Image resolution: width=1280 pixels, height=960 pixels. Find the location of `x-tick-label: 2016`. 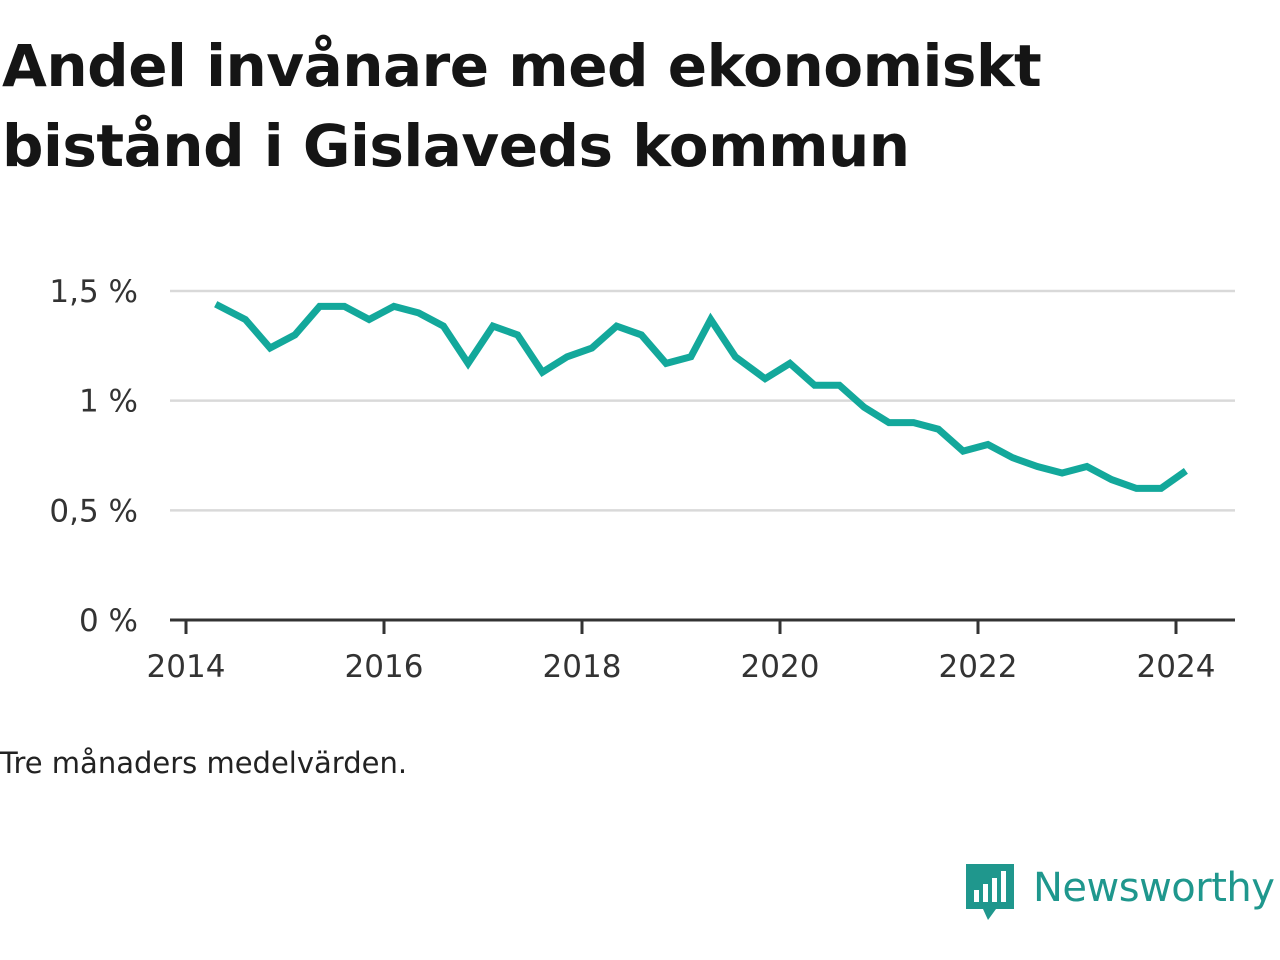

x-tick-label: 2016 is located at coordinates (384, 667).